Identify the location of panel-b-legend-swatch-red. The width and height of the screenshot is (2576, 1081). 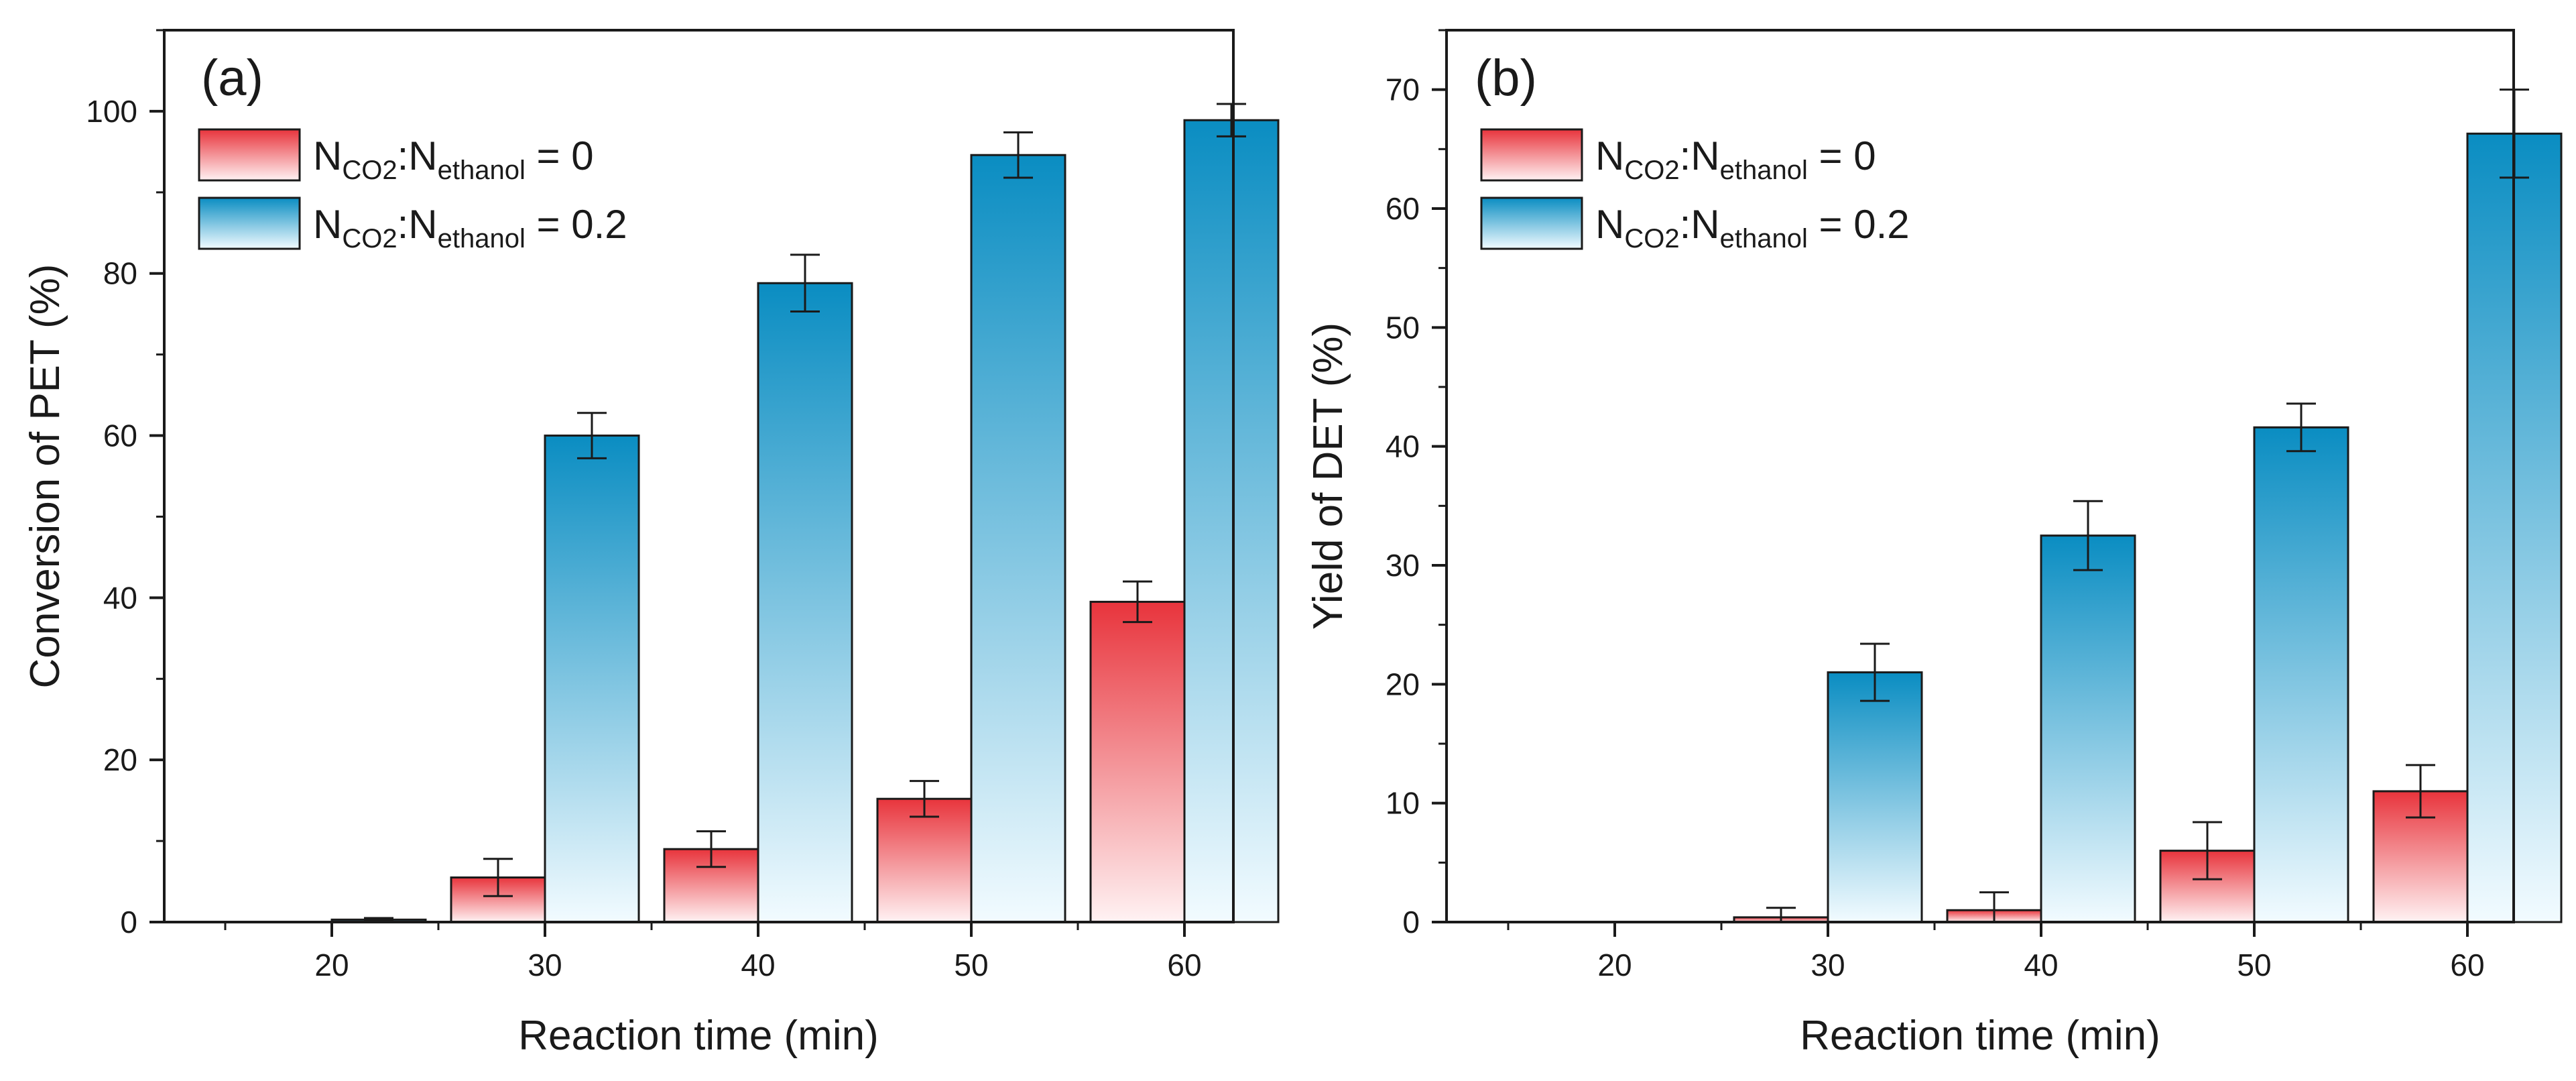
(1532, 155).